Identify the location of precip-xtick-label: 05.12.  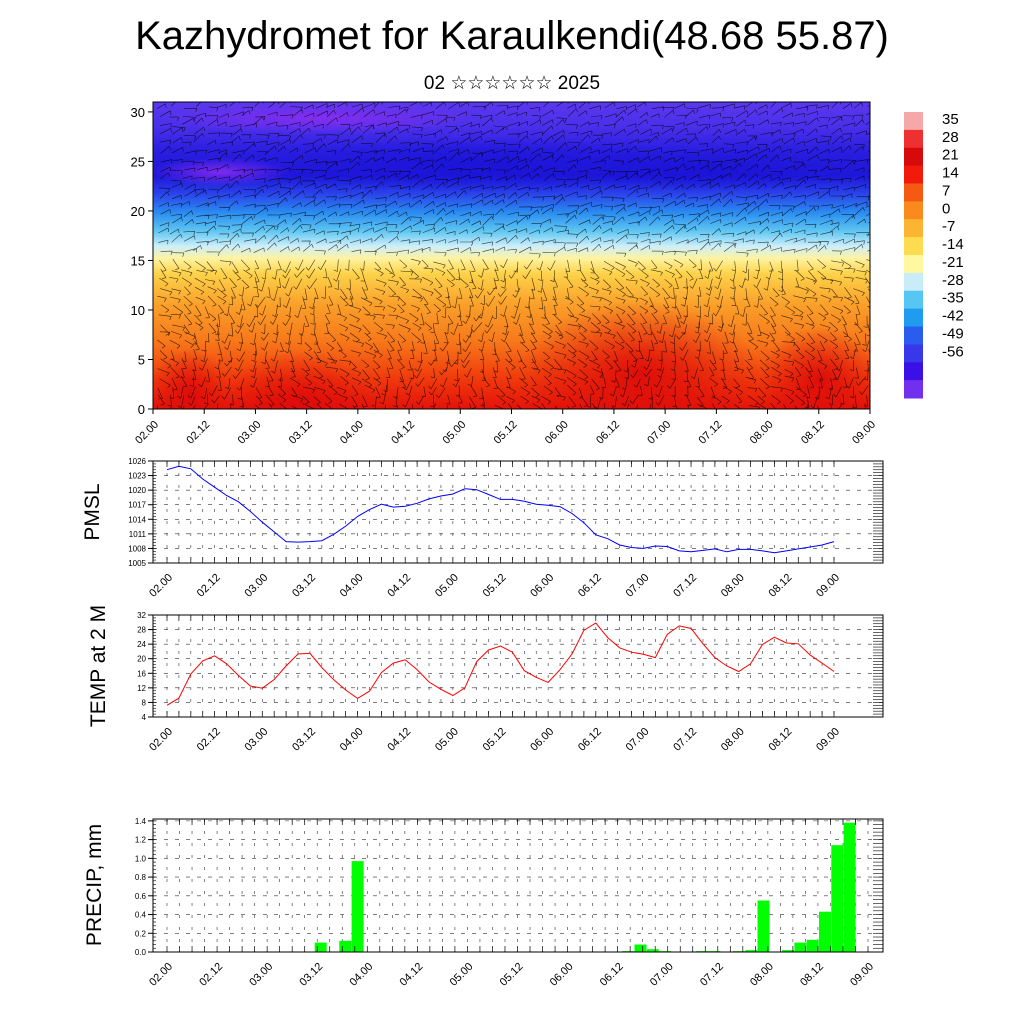
(512, 975).